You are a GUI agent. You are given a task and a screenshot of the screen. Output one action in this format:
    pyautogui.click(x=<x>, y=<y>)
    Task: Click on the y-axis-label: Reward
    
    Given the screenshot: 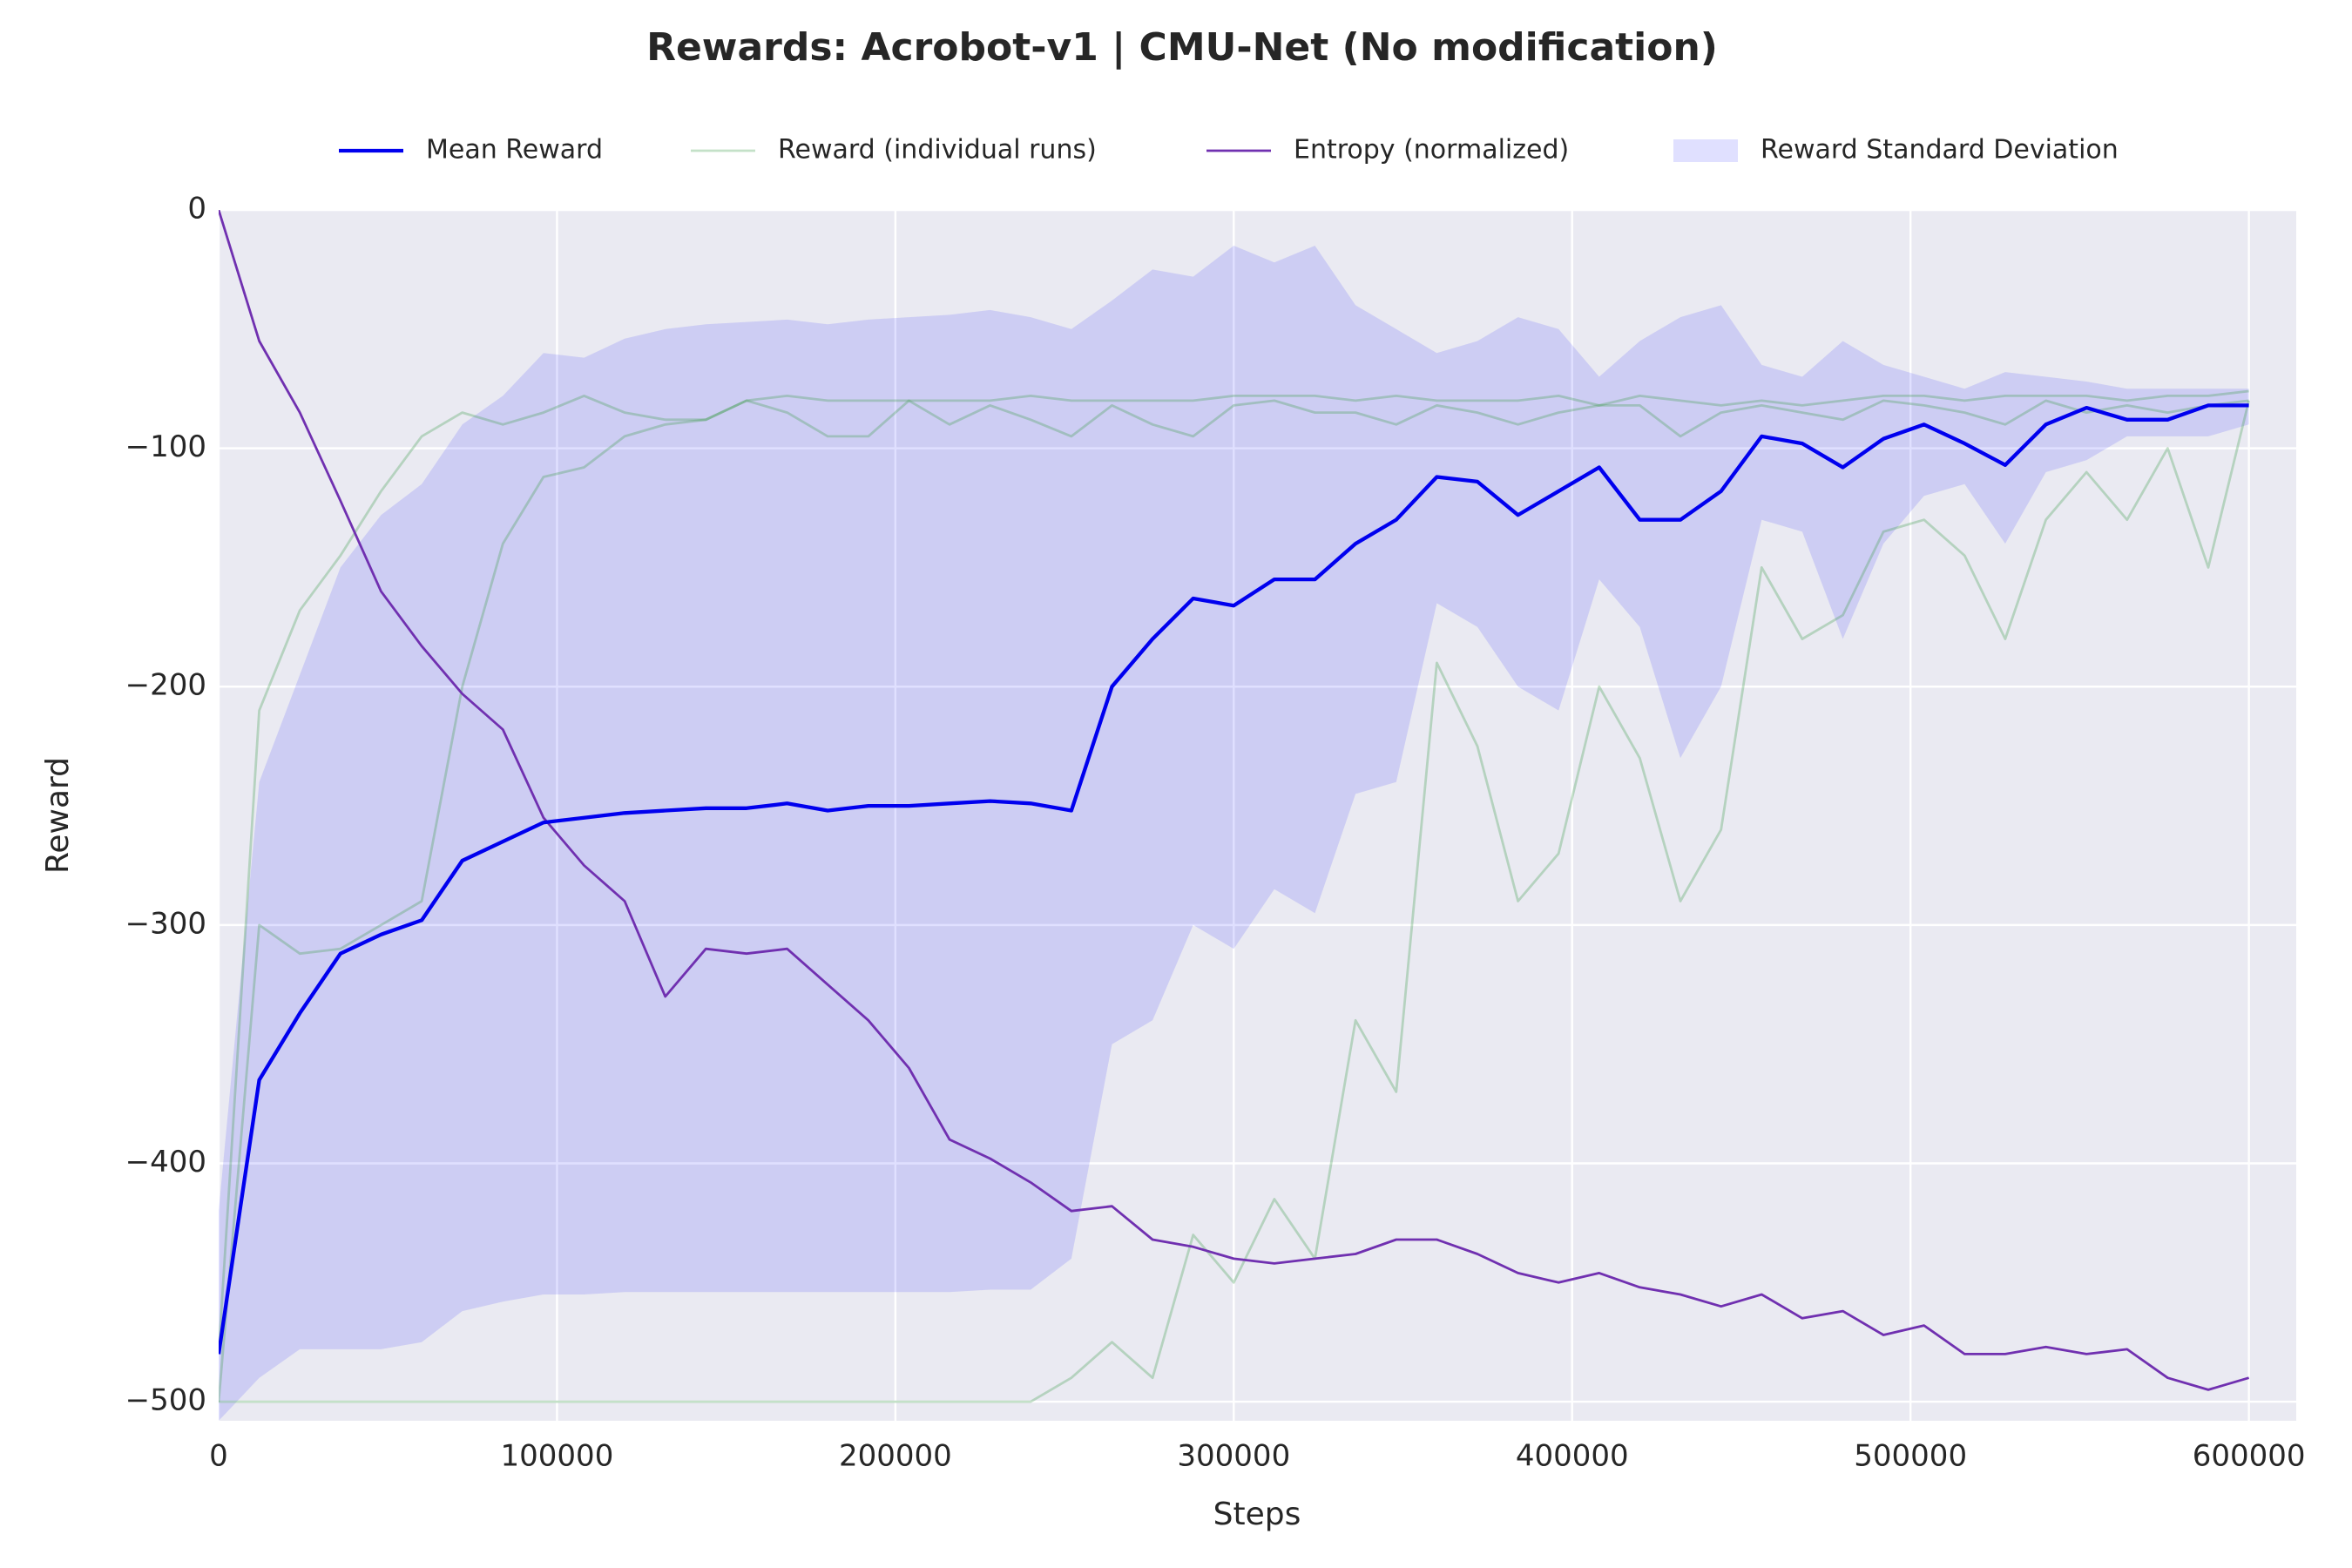 What is the action you would take?
    pyautogui.click(x=58, y=815)
    